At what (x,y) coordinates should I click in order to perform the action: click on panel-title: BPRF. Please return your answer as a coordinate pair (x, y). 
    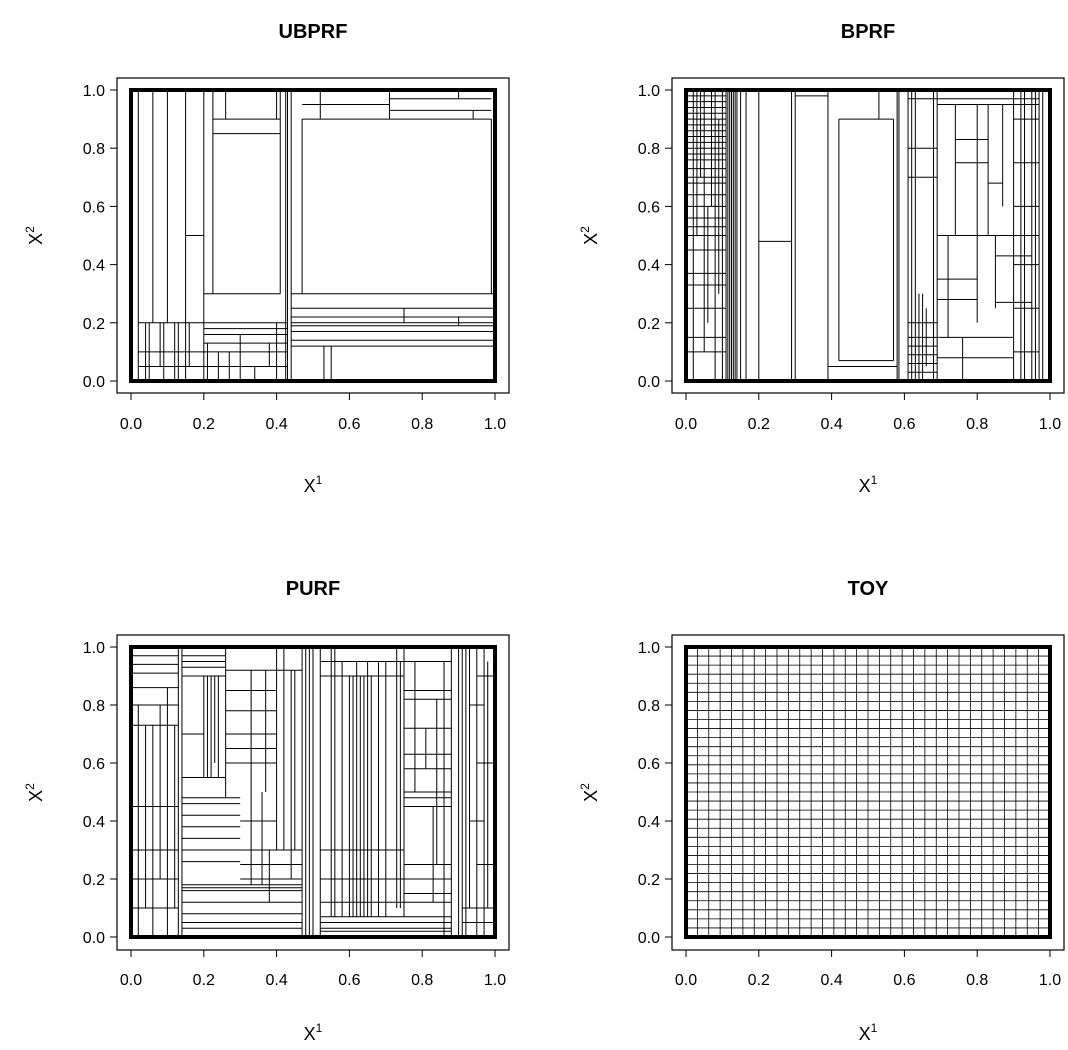
    Looking at the image, I should click on (868, 32).